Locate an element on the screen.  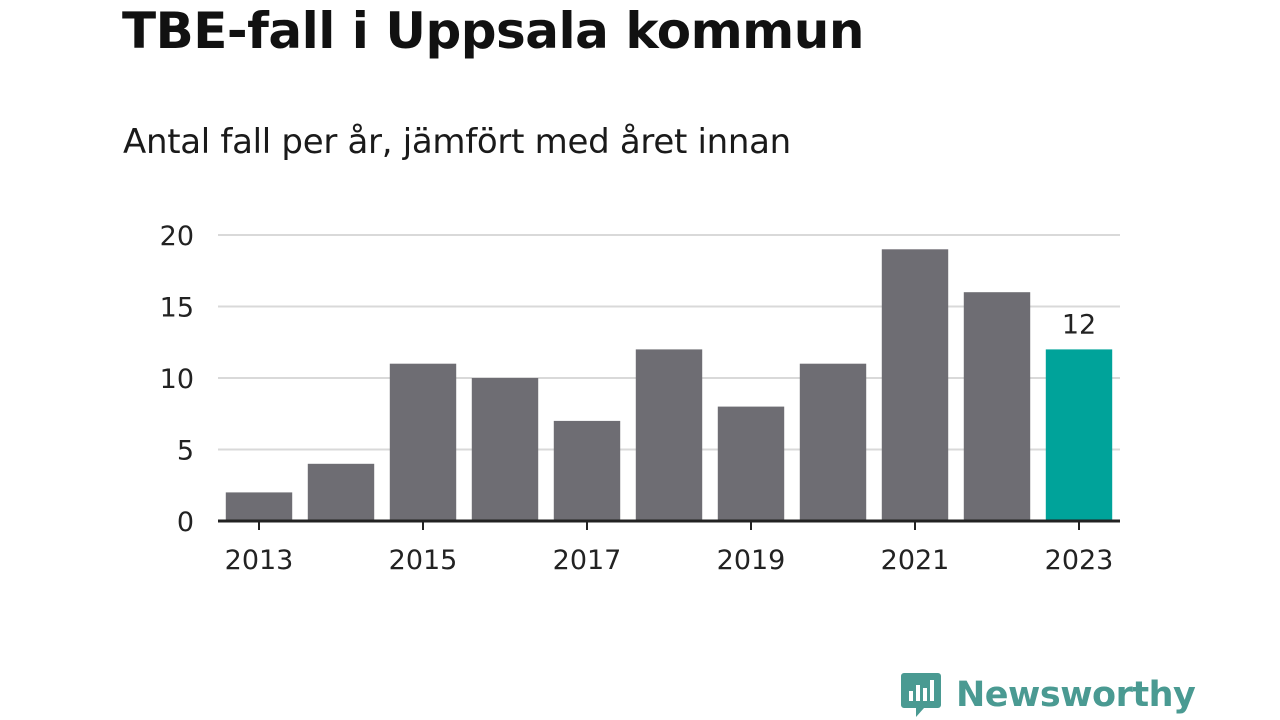
x-tick-label: 2019 is located at coordinates (751, 560).